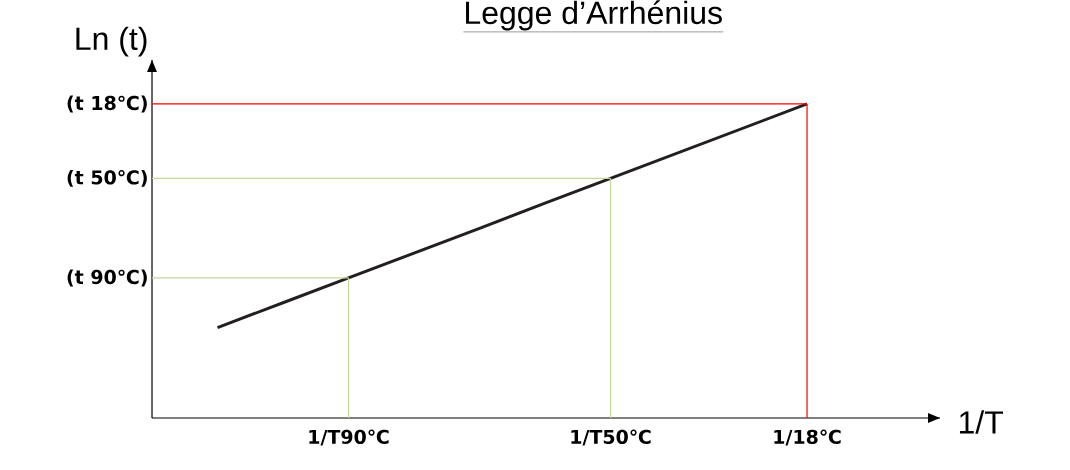 This screenshot has height=470, width=1070. What do you see at coordinates (107, 104) in the screenshot?
I see `text: (t 18℃)` at bounding box center [107, 104].